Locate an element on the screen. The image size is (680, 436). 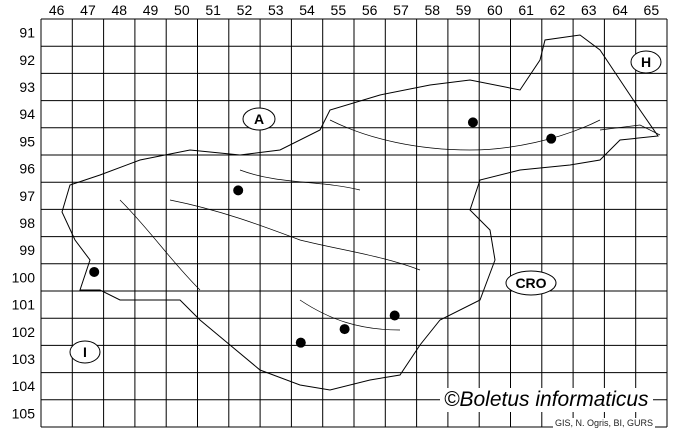
row-label: 104 is located at coordinates (24, 386).